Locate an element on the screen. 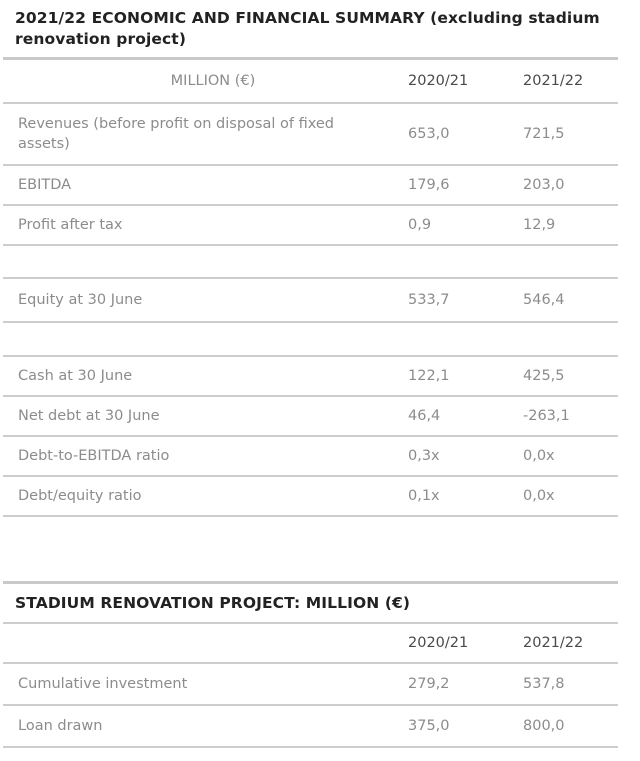 The height and width of the screenshot is (761, 640). stadium-header-row: 2020/21 2021/22 is located at coordinates (310, 643).